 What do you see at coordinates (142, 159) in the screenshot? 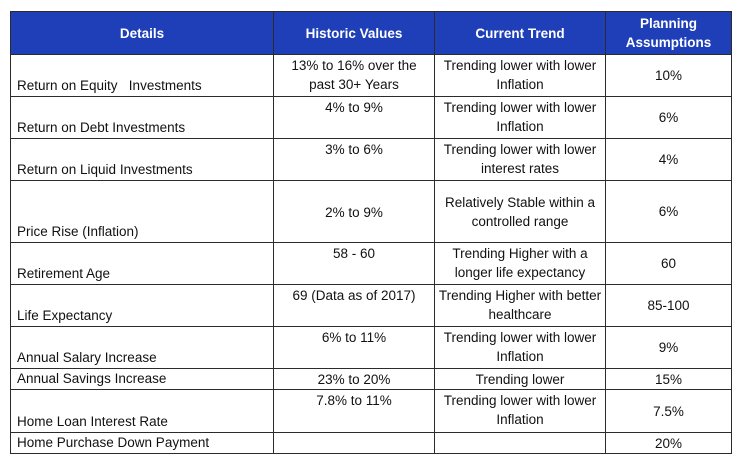
I see `details-cell: Return on Liquid Investments` at bounding box center [142, 159].